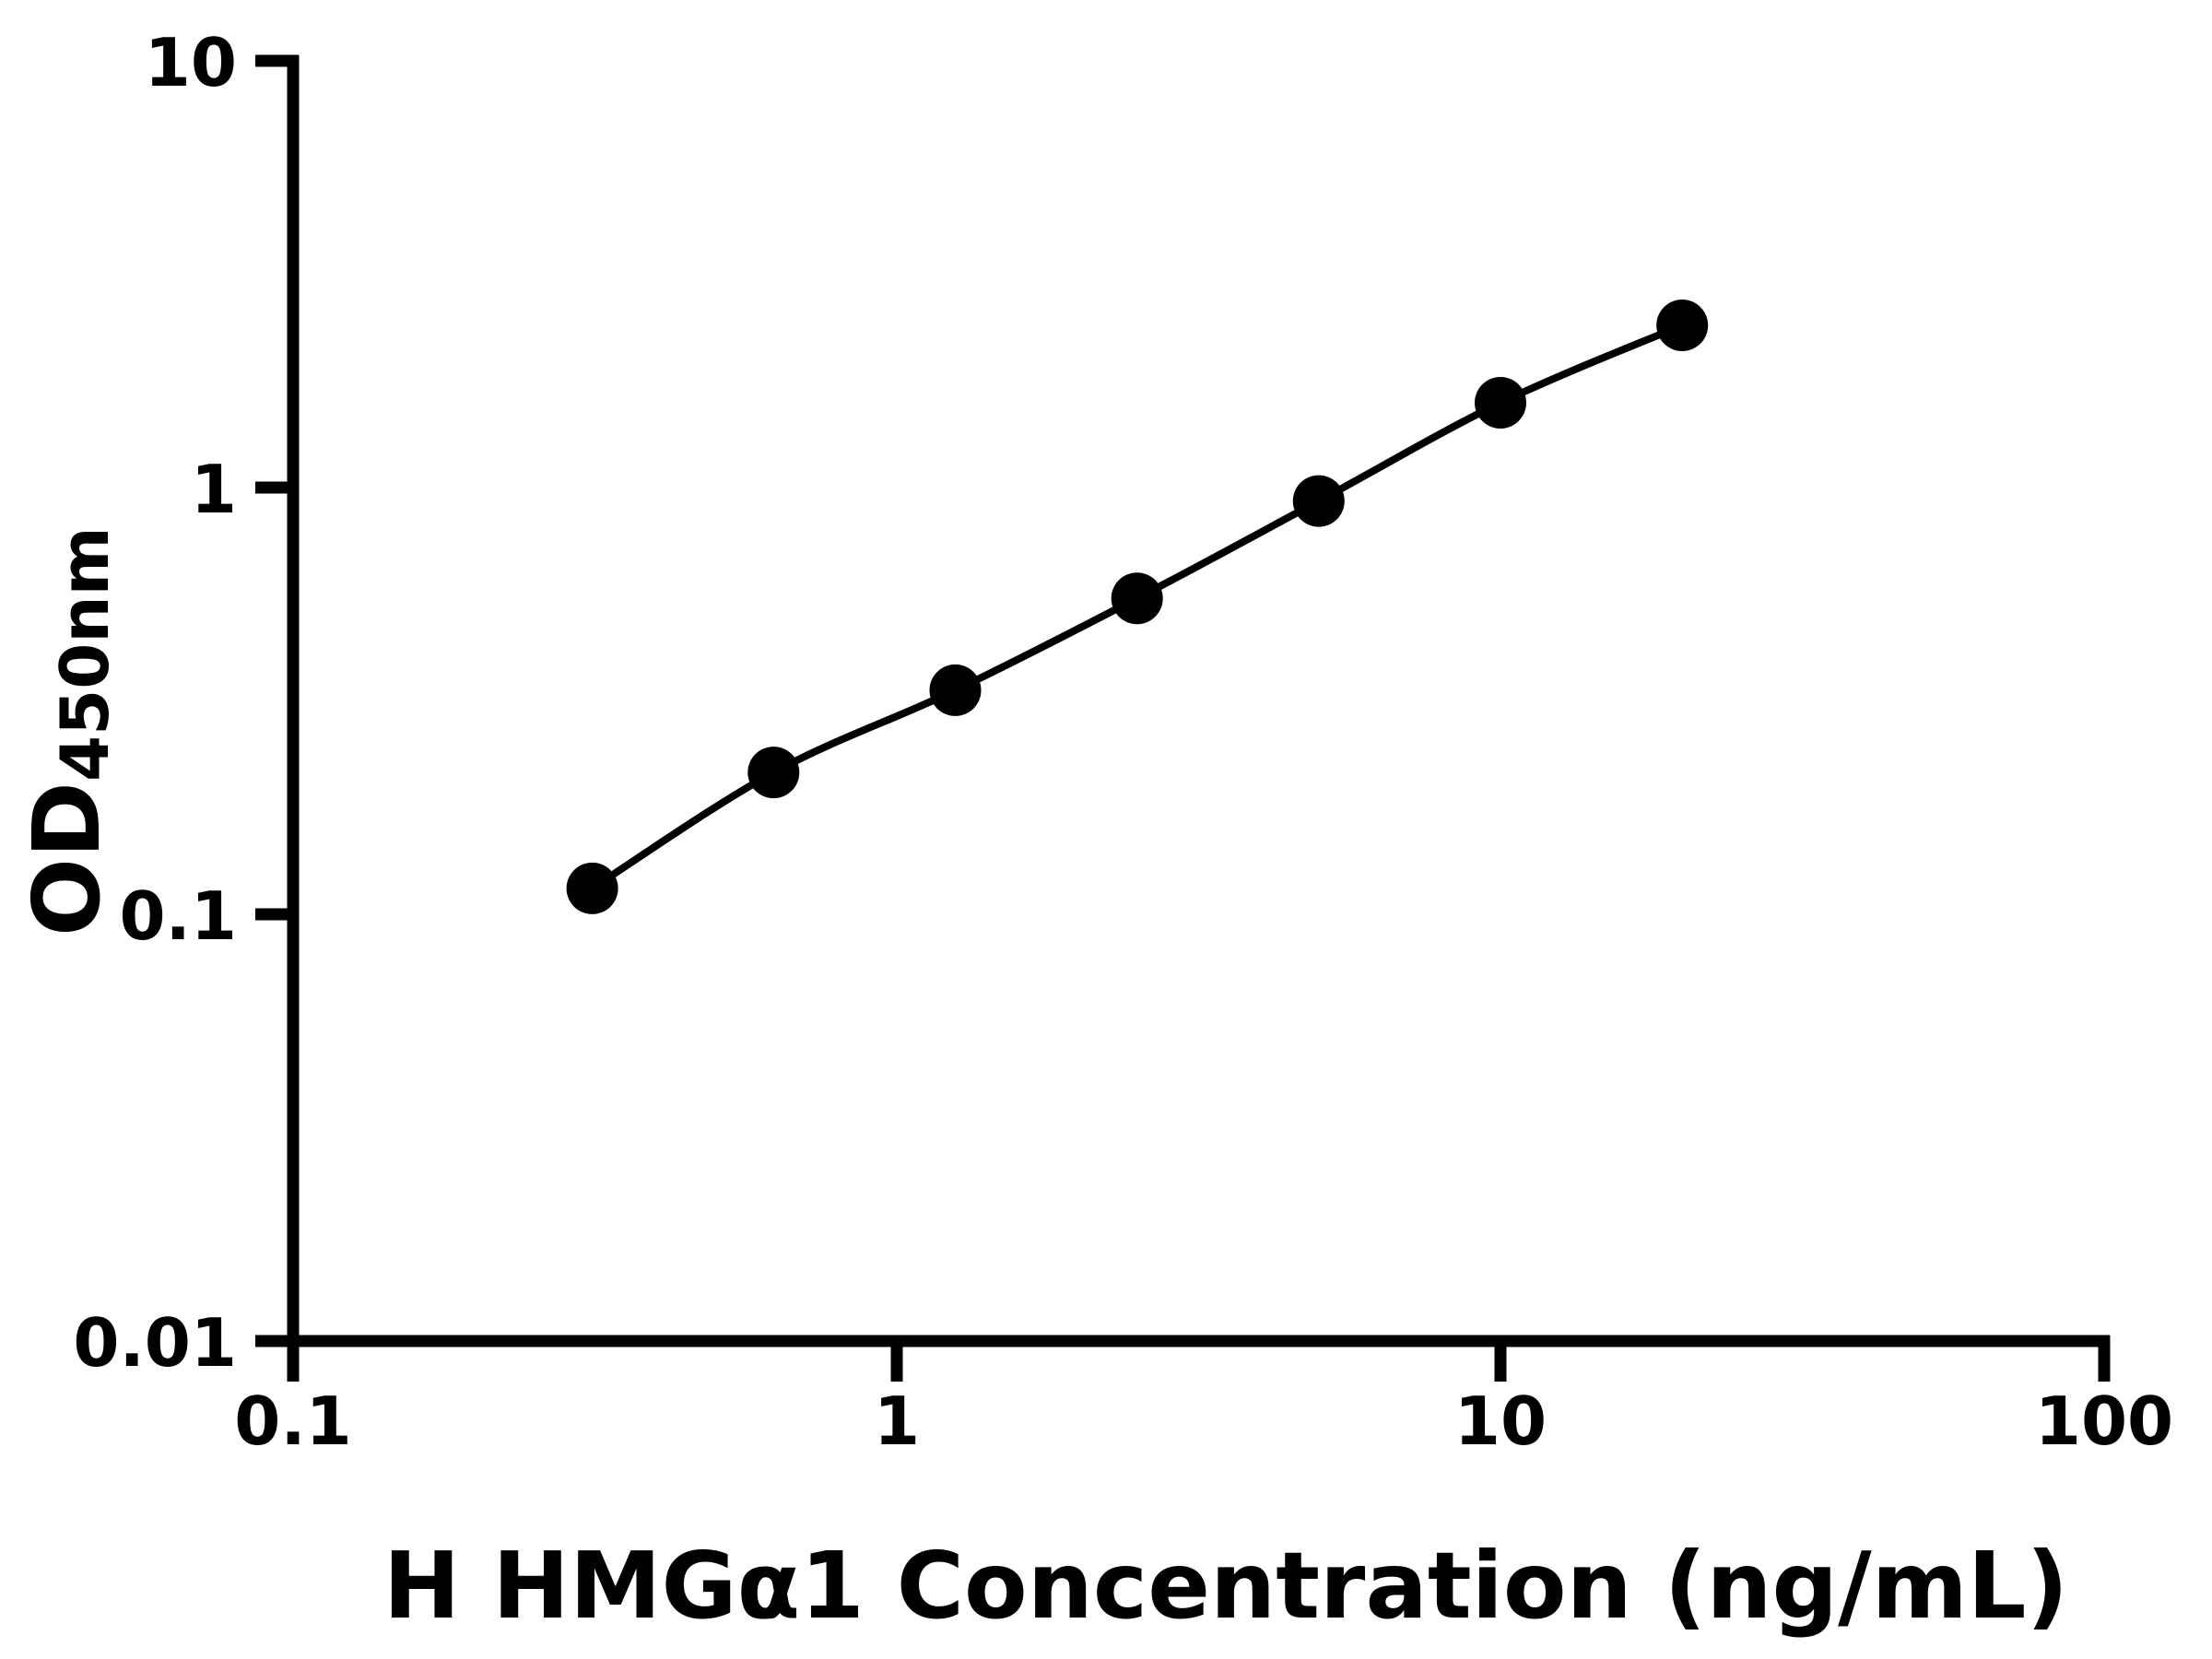  What do you see at coordinates (178, 916) in the screenshot?
I see `y-tick-label: 0.1` at bounding box center [178, 916].